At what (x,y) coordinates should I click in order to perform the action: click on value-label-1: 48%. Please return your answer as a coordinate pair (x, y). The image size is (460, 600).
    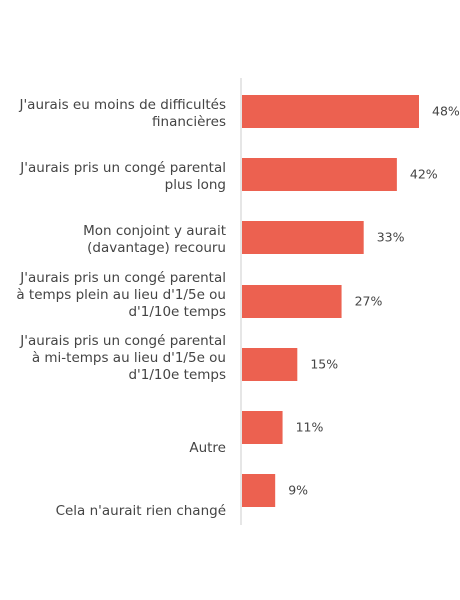
    Looking at the image, I should click on (446, 111).